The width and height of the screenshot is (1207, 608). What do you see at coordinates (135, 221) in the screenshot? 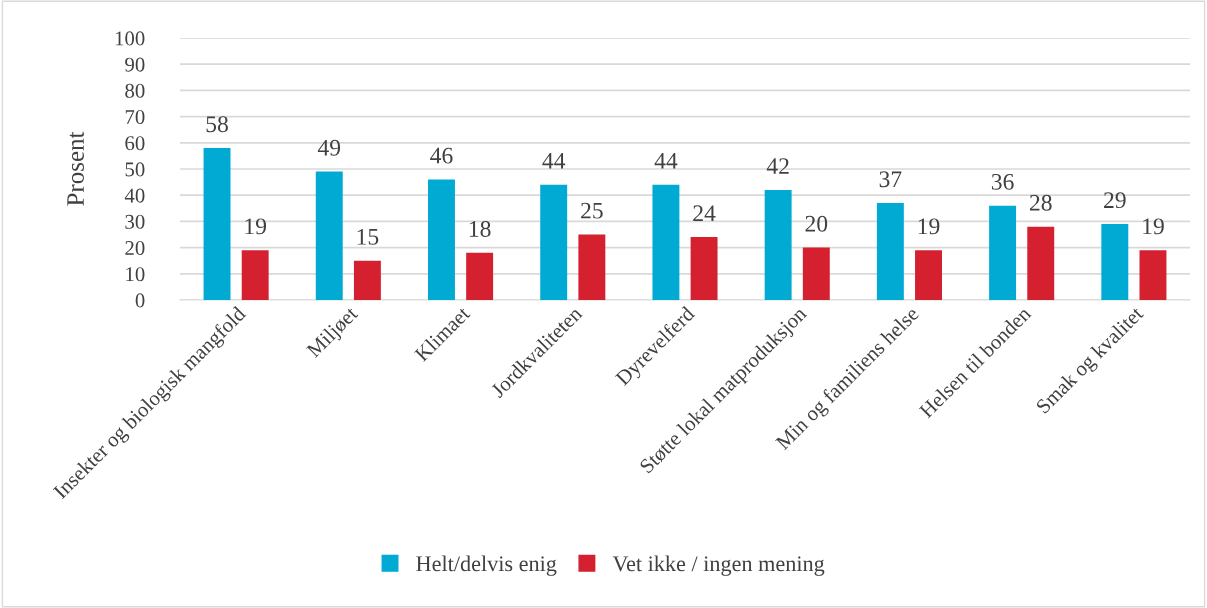
I see `y-tick-label: 30` at bounding box center [135, 221].